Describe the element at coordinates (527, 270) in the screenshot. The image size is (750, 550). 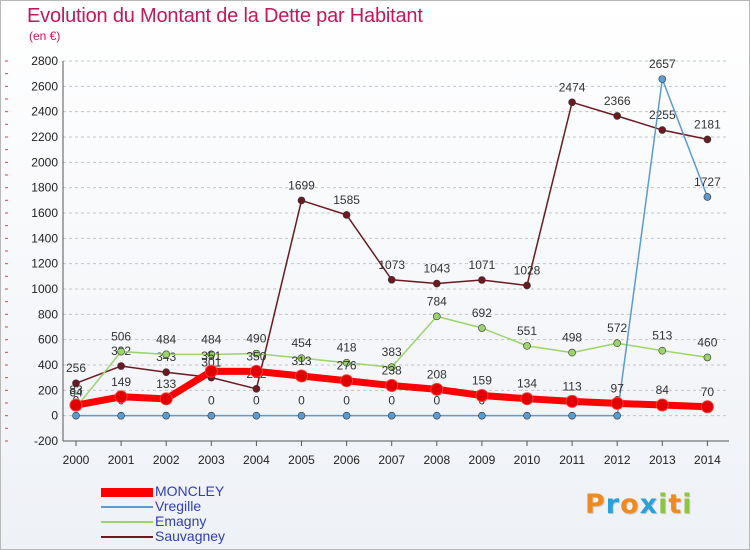
I see `data-label-sauvagney: 1028` at that location.